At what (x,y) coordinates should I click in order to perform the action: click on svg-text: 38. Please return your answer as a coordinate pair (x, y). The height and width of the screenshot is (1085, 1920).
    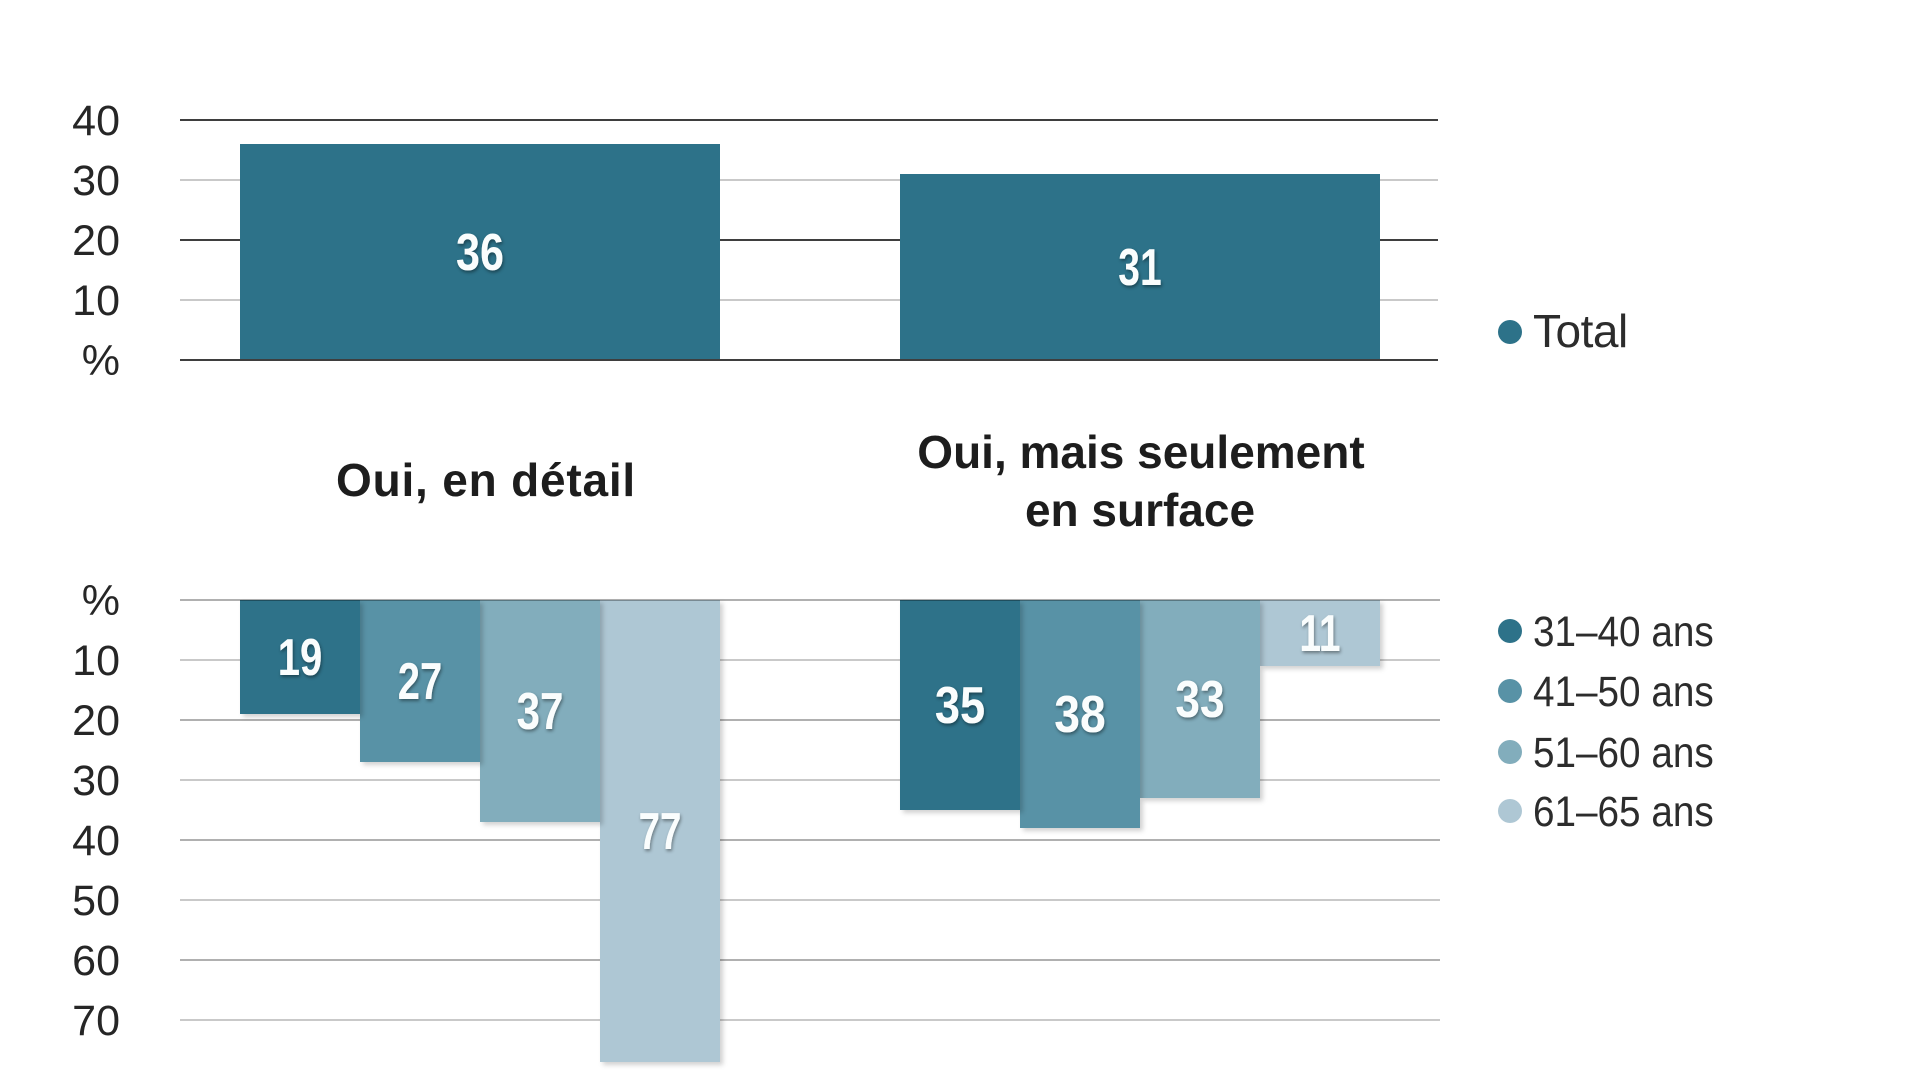
    Looking at the image, I should click on (1079, 715).